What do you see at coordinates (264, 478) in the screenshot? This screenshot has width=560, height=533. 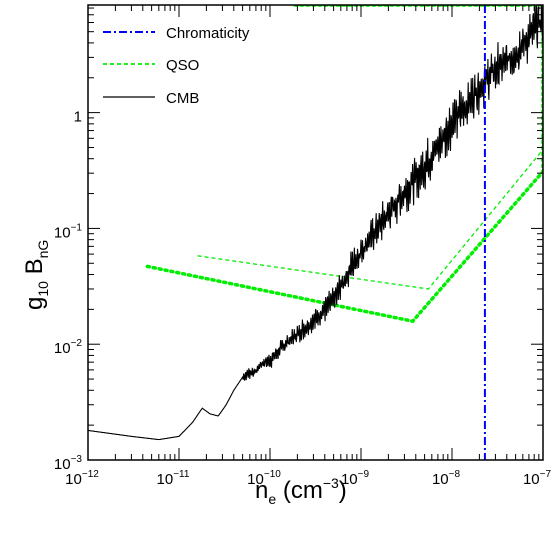 I see `x-tick-label: 10⁻¹⁰` at bounding box center [264, 478].